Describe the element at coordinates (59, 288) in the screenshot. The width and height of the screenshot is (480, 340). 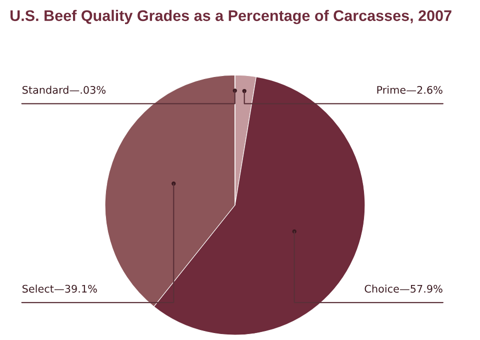
I see `slice-label: Select—39.1%` at that location.